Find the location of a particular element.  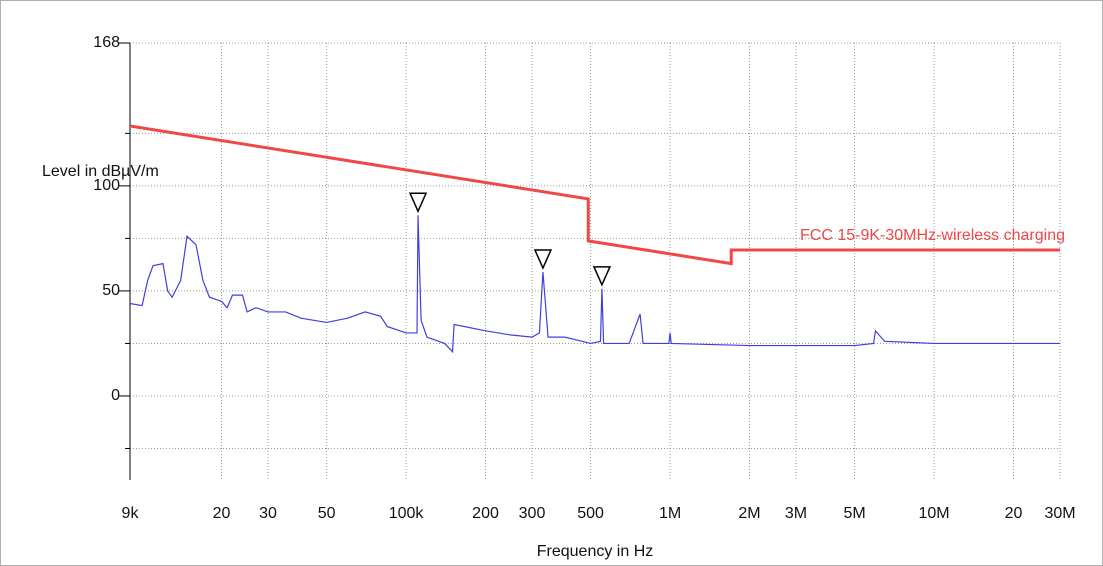

x-tick-label: 5M is located at coordinates (854, 513).